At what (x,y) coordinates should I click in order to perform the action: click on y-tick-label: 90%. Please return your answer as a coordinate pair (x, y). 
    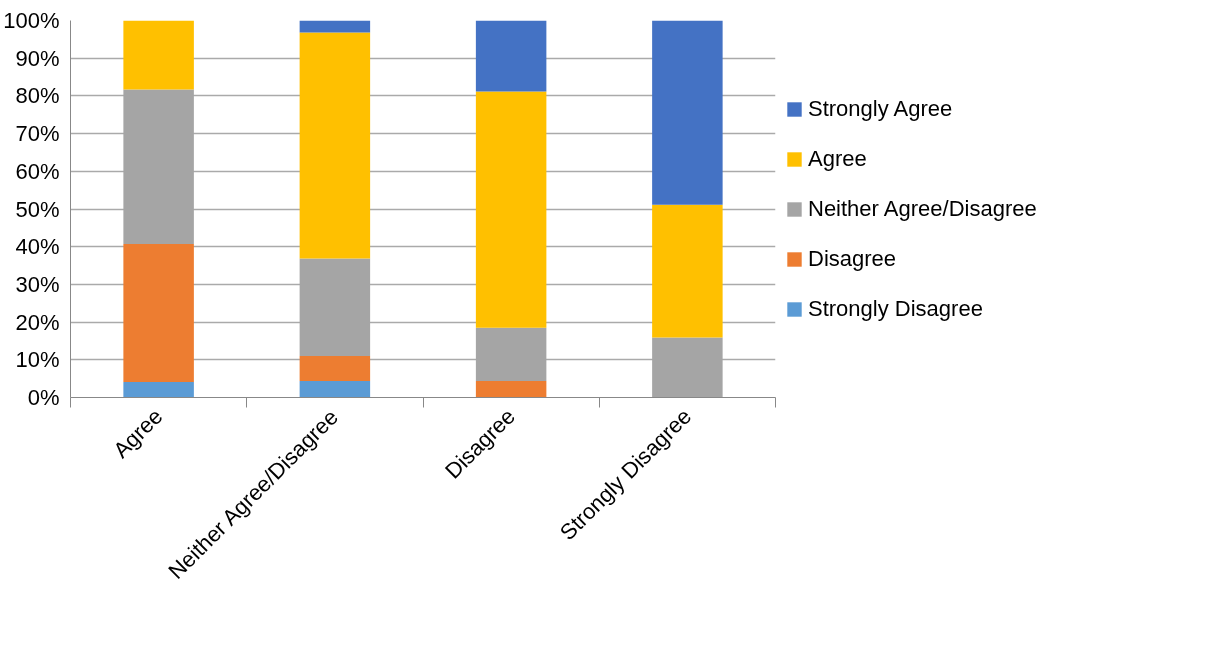
    Looking at the image, I should click on (37, 58).